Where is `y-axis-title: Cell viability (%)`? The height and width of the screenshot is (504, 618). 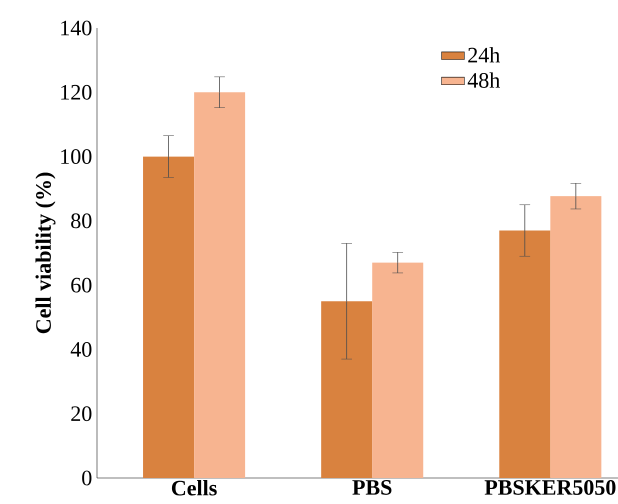 y-axis-title: Cell viability (%) is located at coordinates (45, 253).